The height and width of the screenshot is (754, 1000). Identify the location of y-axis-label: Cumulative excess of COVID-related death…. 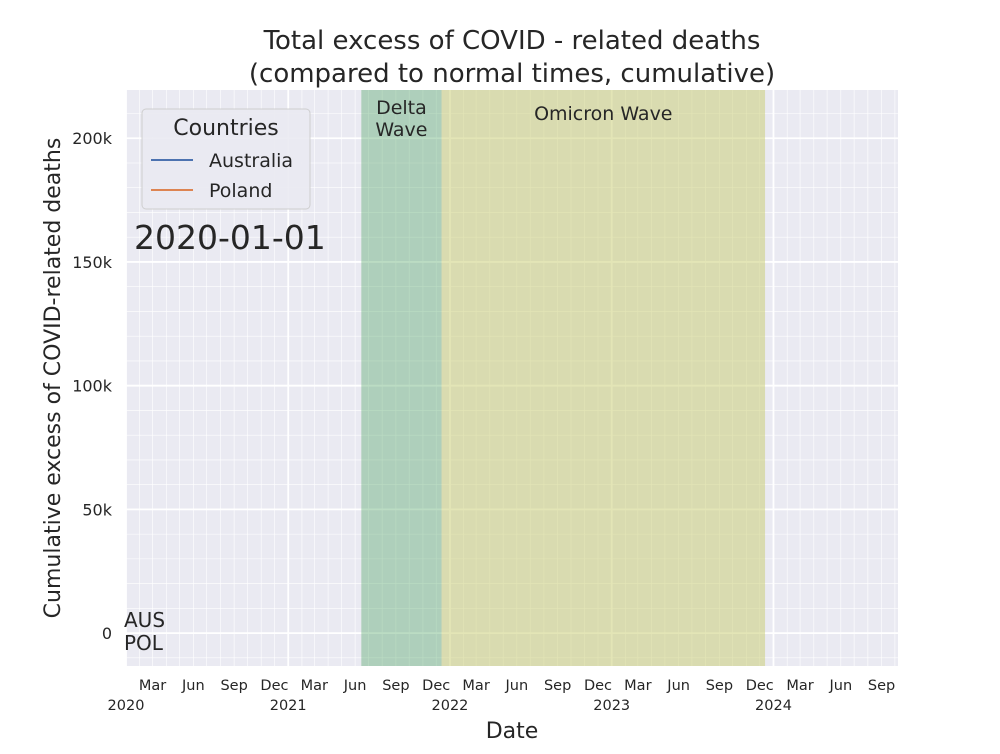
(53, 378).